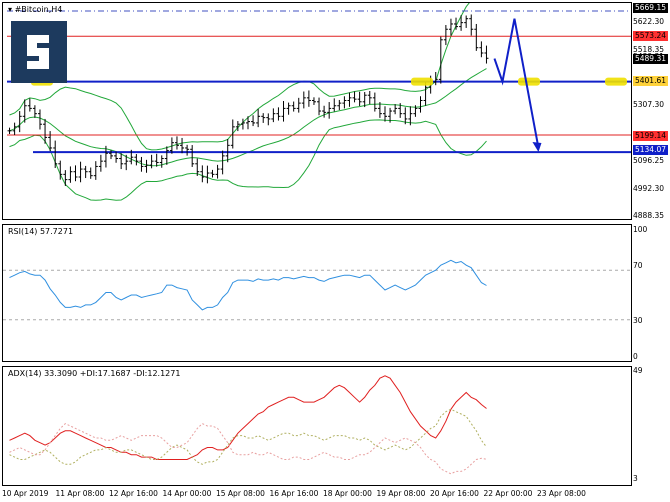 This screenshot has width=670, height=502. I want to click on rsi-axis-100: 100, so click(640, 229).